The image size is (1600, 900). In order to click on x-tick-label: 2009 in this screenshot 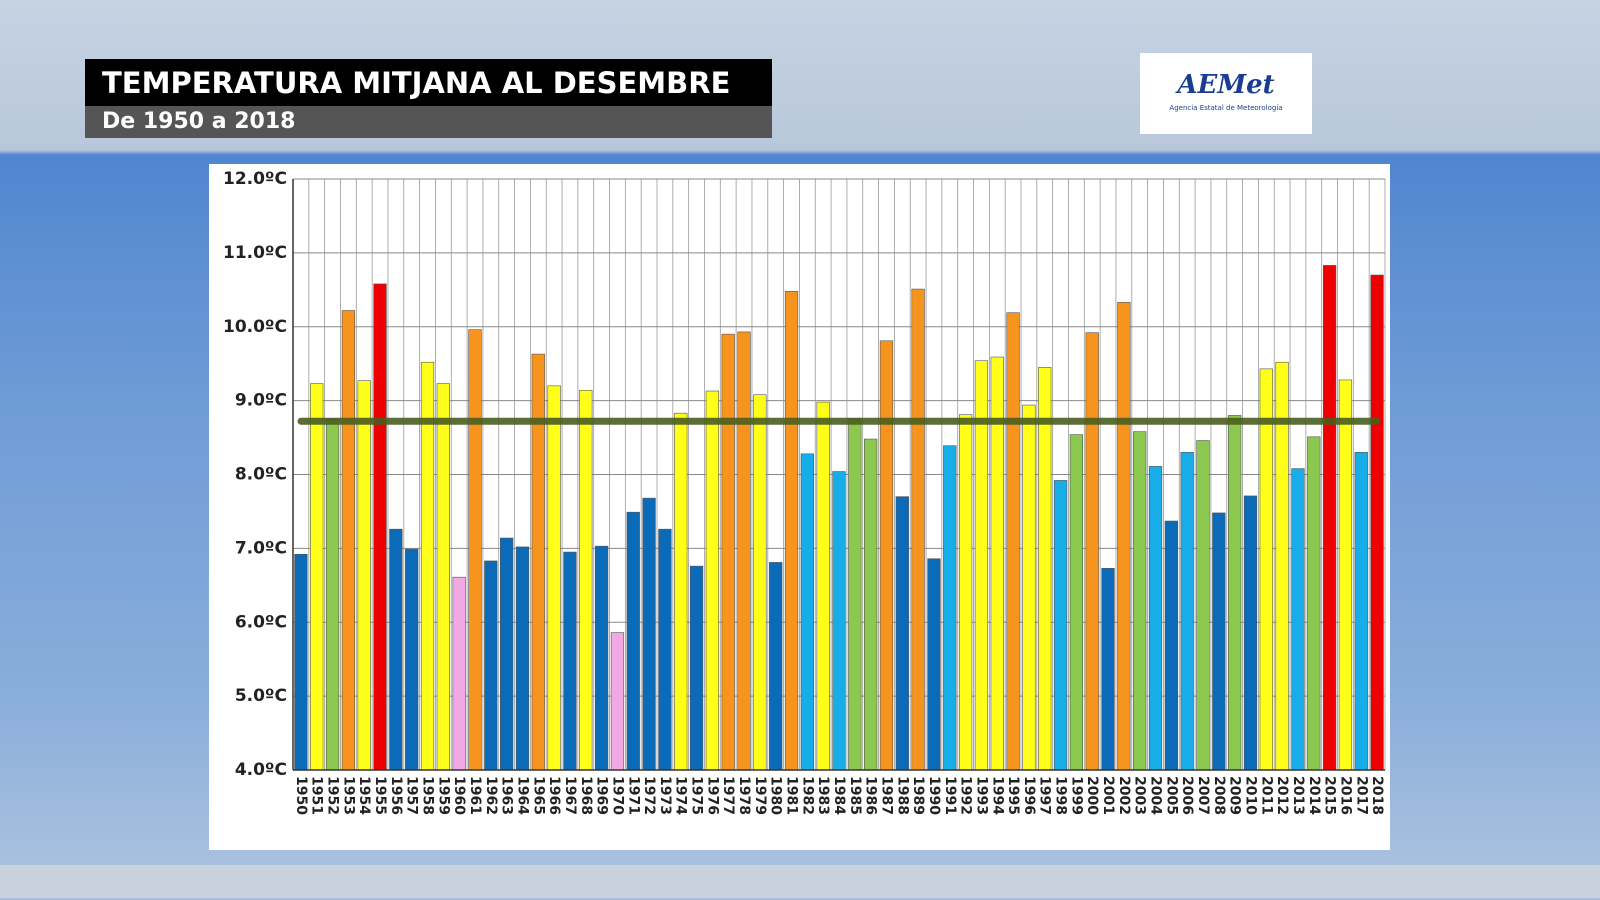, I will do `click(1235, 795)`.